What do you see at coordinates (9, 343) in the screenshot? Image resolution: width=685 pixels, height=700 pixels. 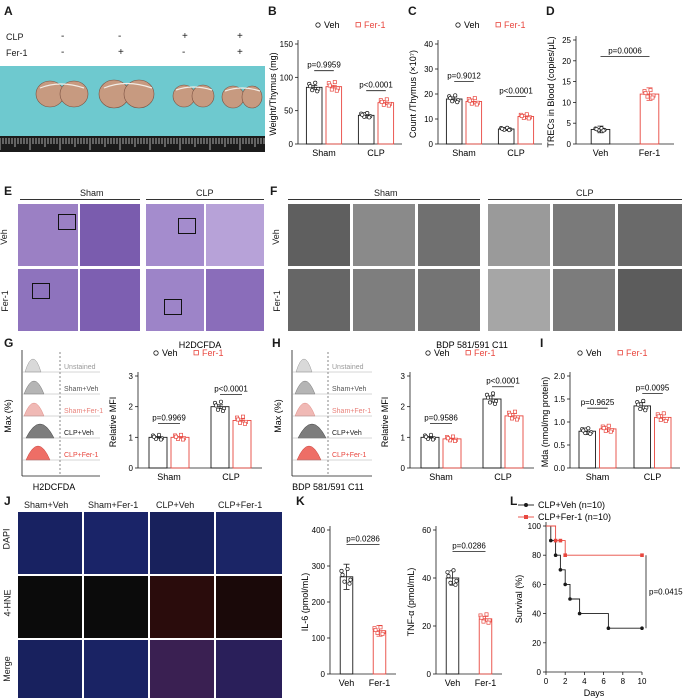 I see `panel-letter-g: G` at bounding box center [9, 343].